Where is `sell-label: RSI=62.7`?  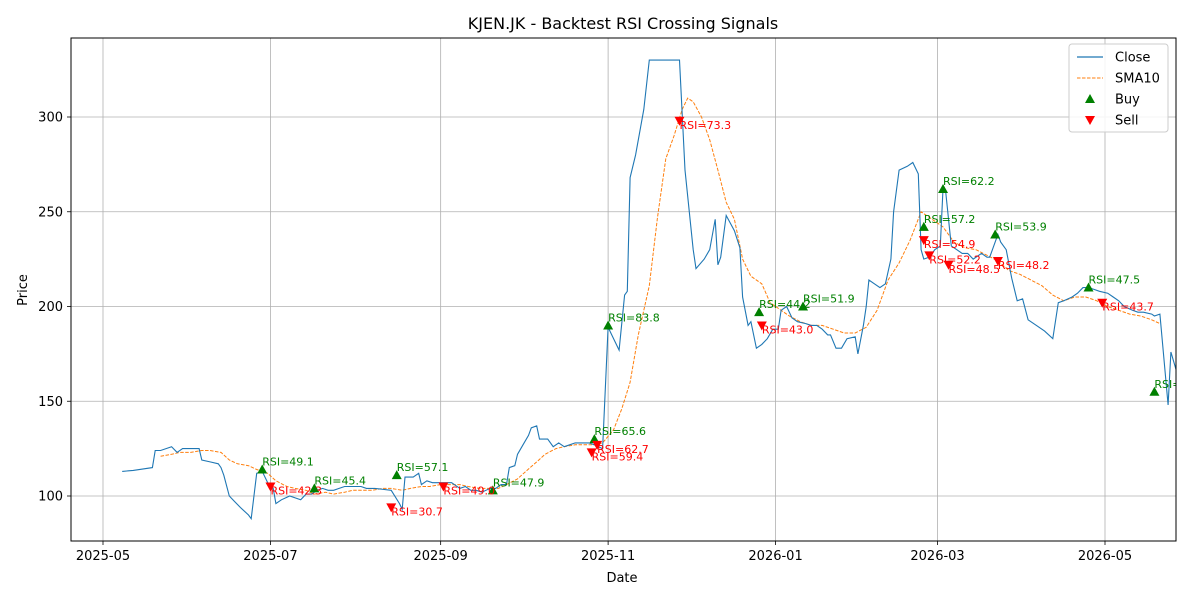 sell-label: RSI=62.7 is located at coordinates (623, 449).